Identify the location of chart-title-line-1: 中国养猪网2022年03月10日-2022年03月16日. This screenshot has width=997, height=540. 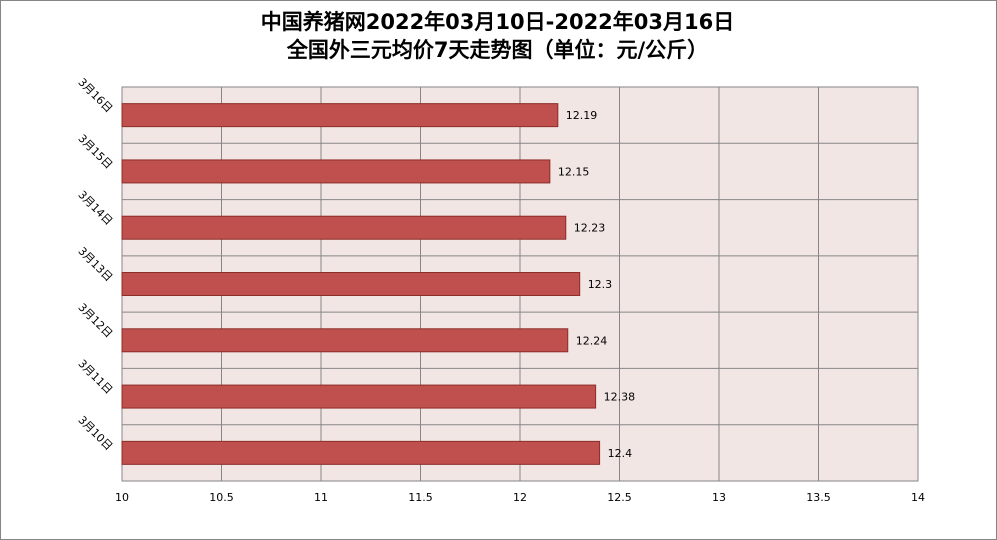
(497, 22).